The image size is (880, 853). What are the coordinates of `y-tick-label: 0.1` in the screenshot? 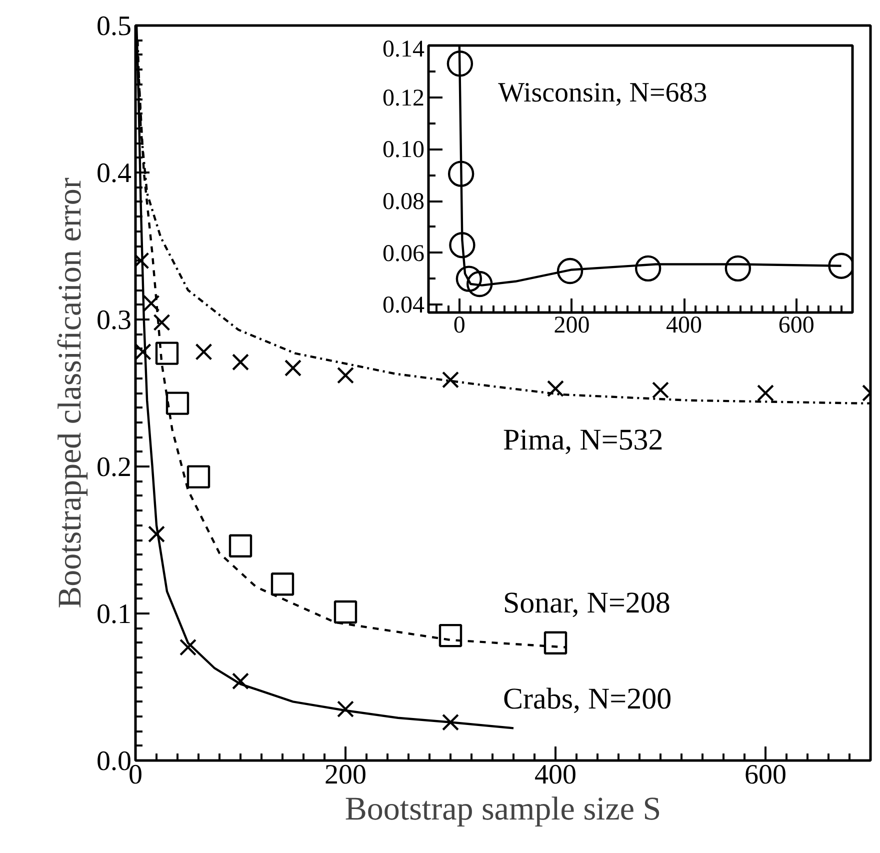 It's located at (114, 614).